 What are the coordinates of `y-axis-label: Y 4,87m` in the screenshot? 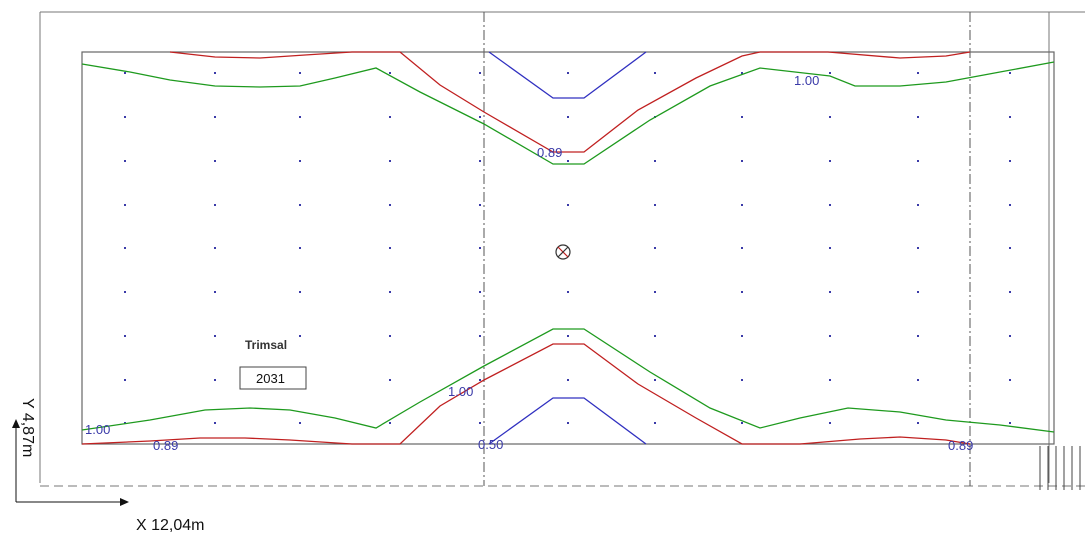 It's located at (27, 427).